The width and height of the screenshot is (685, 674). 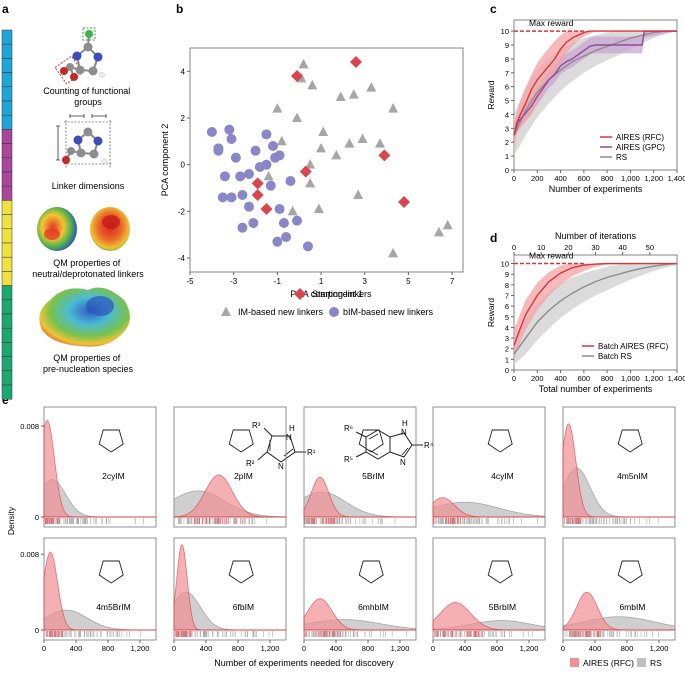 I want to click on x-axis-label: Number of experiments, so click(x=596, y=189).